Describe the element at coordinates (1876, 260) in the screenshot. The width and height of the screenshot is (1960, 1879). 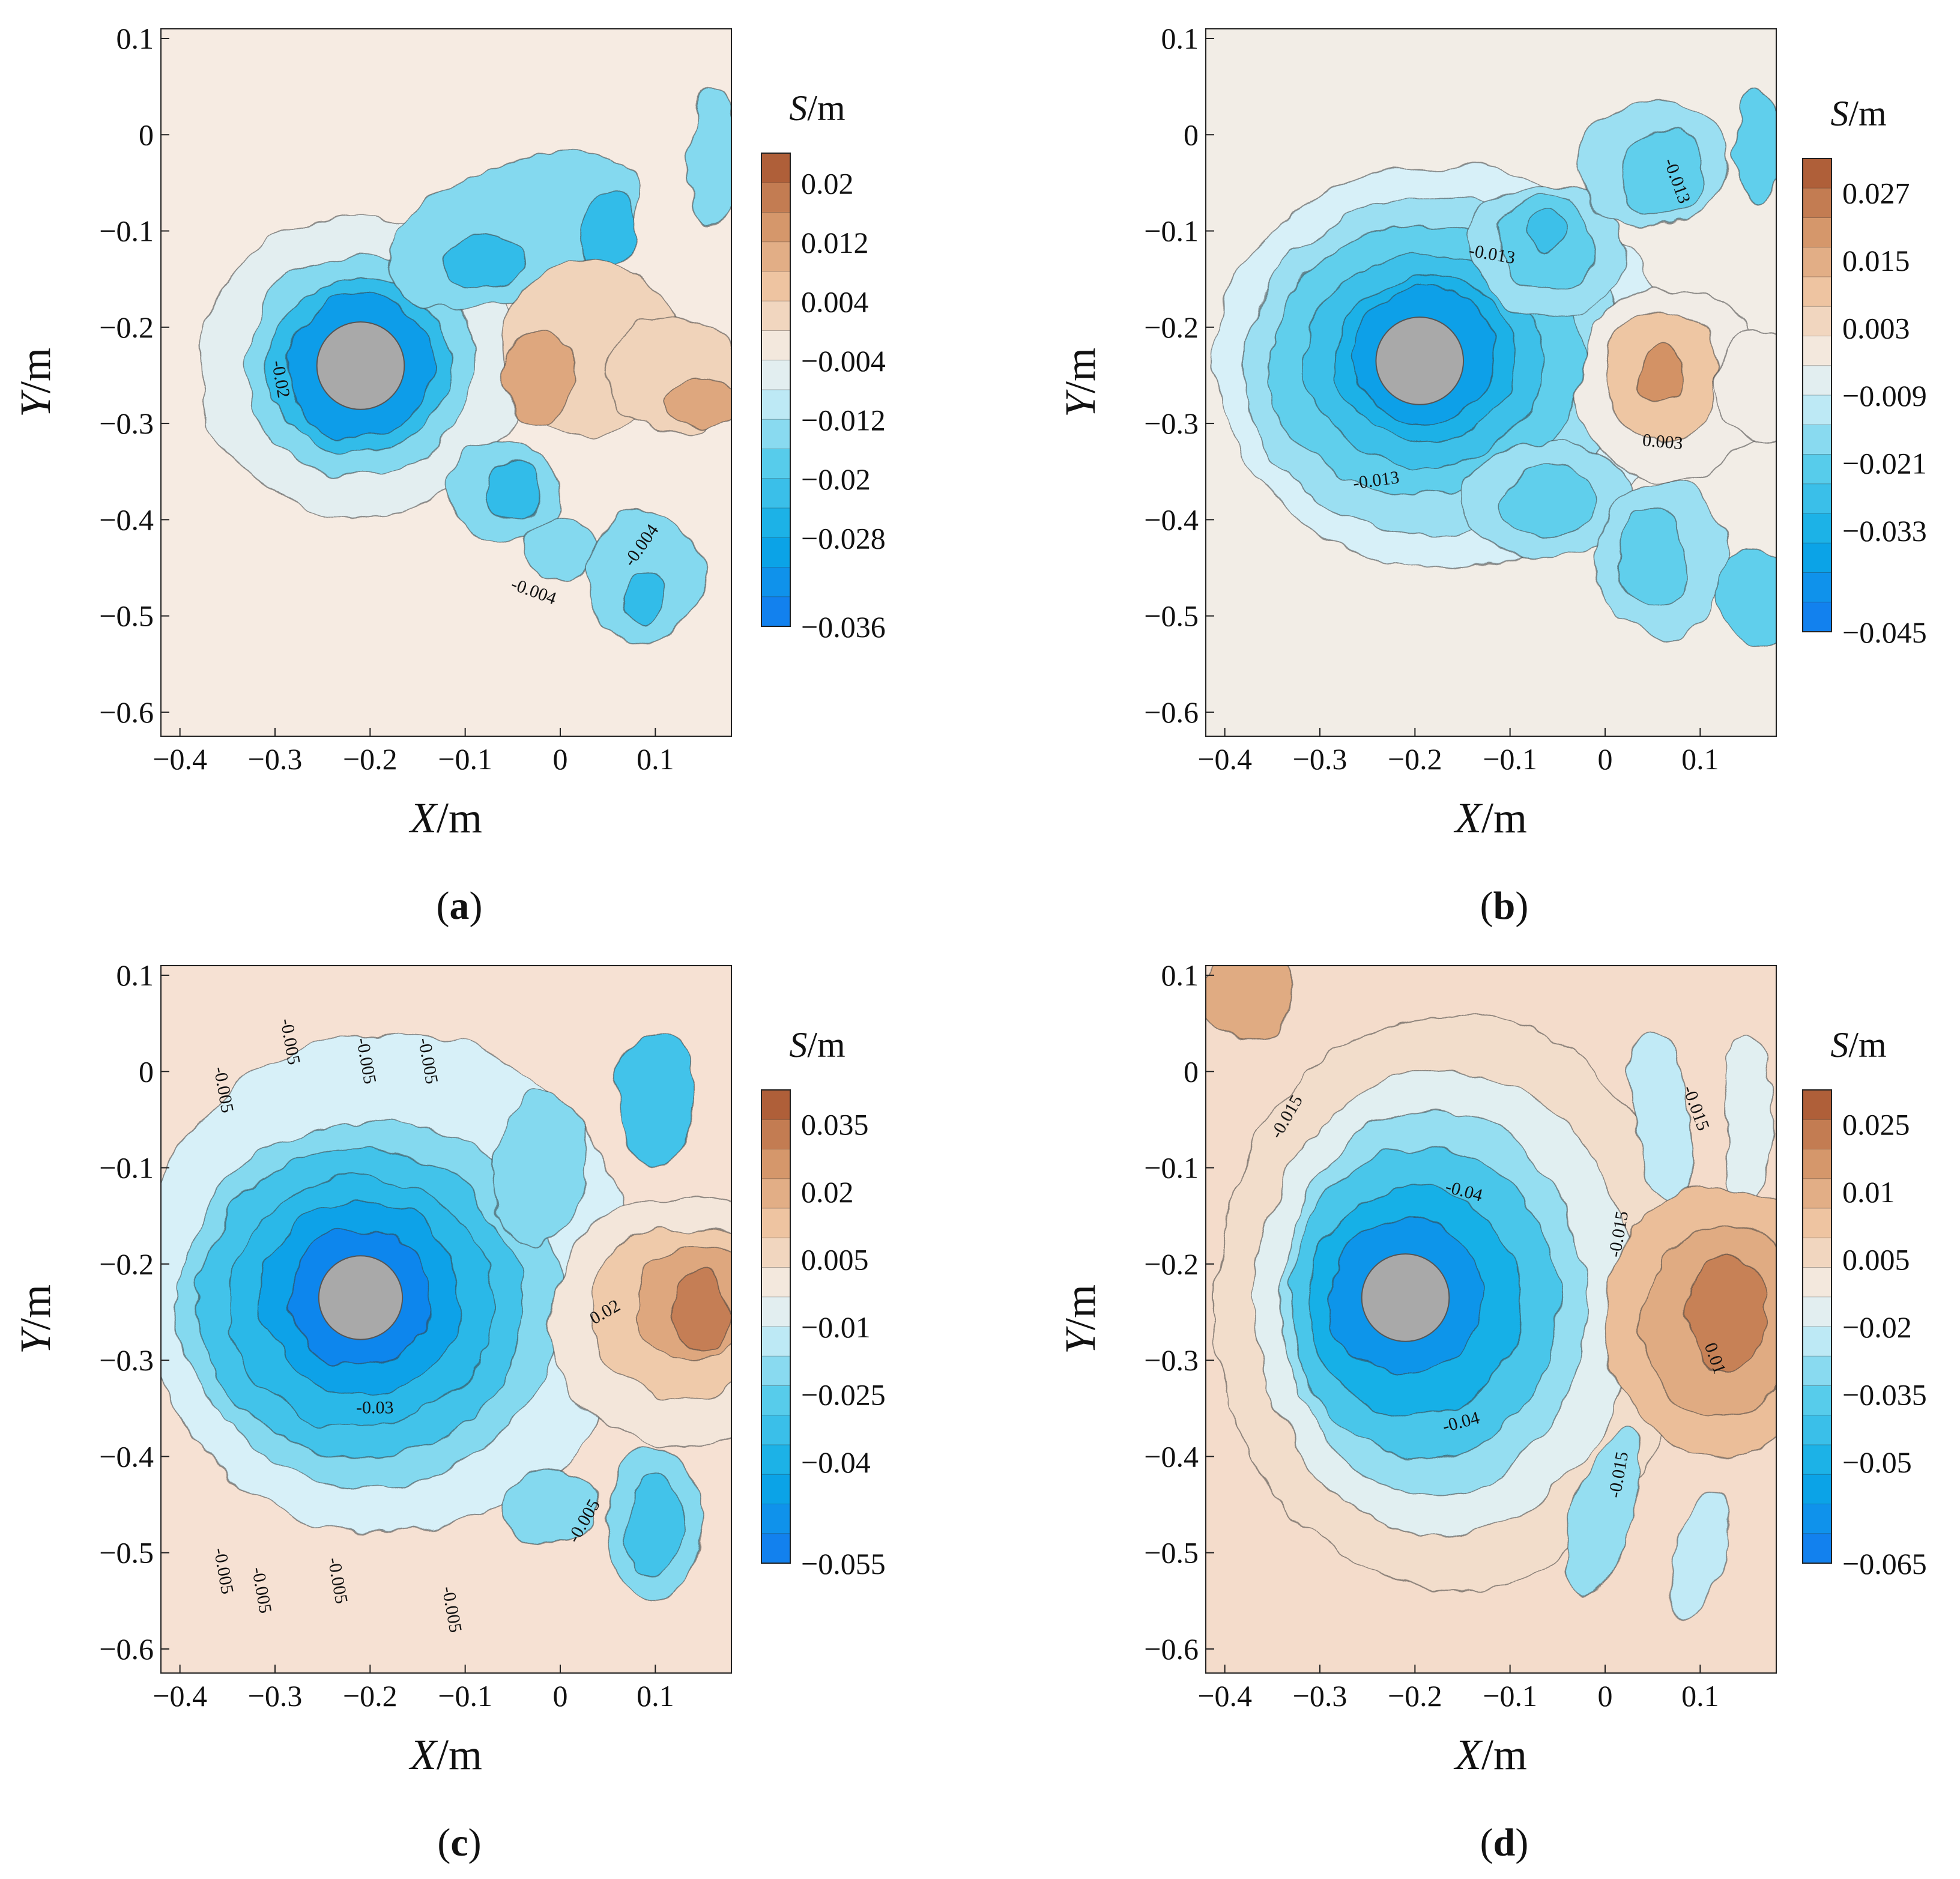
I see `colorbar-tick-label: 0.015` at that location.